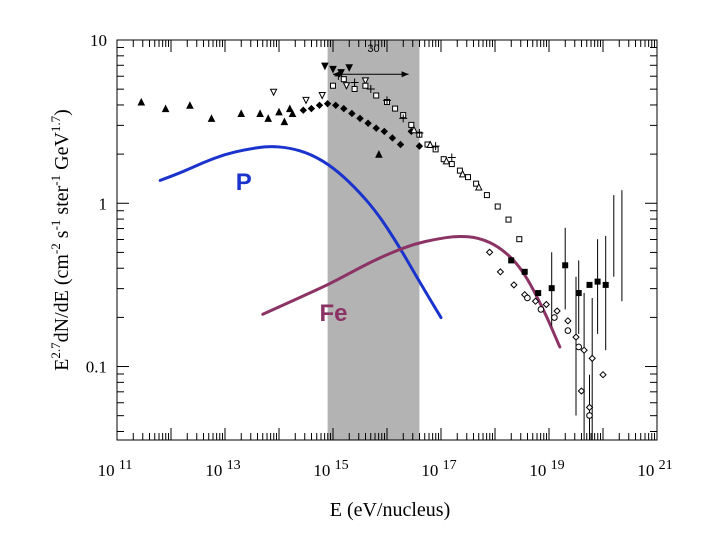 The image size is (720, 540). Describe the element at coordinates (334, 313) in the screenshot. I see `curve-label-fe: Fe` at that location.